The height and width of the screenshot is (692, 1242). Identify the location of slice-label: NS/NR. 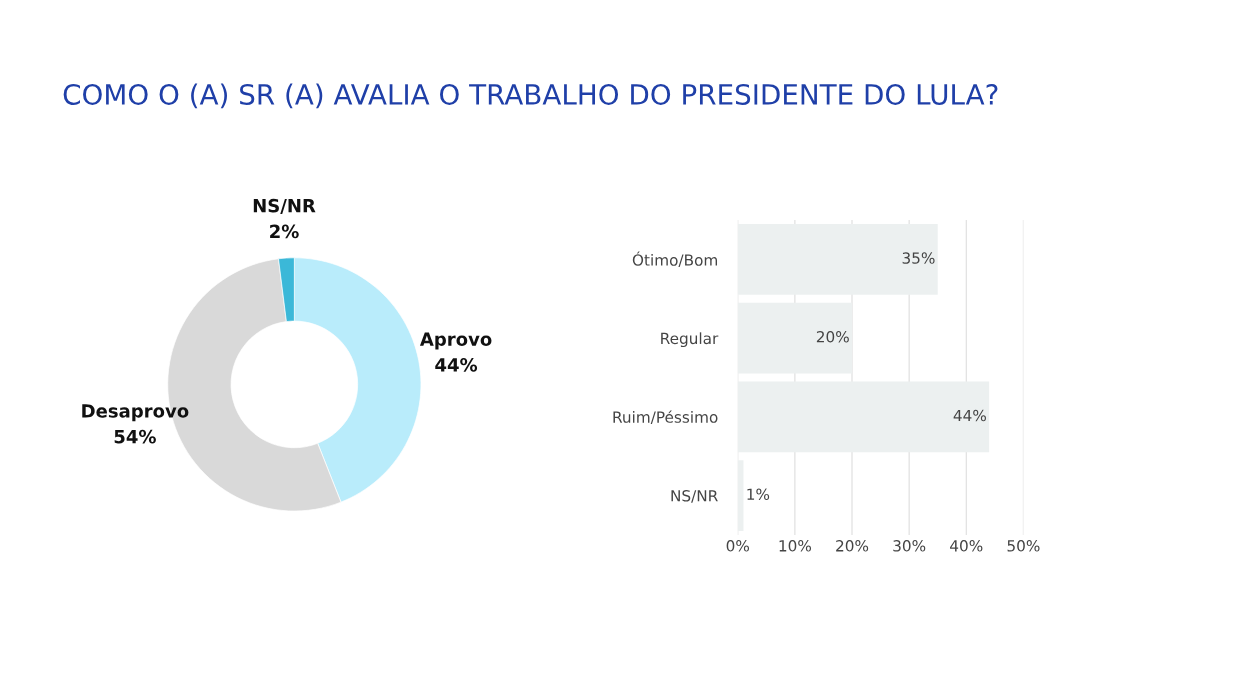
(284, 206).